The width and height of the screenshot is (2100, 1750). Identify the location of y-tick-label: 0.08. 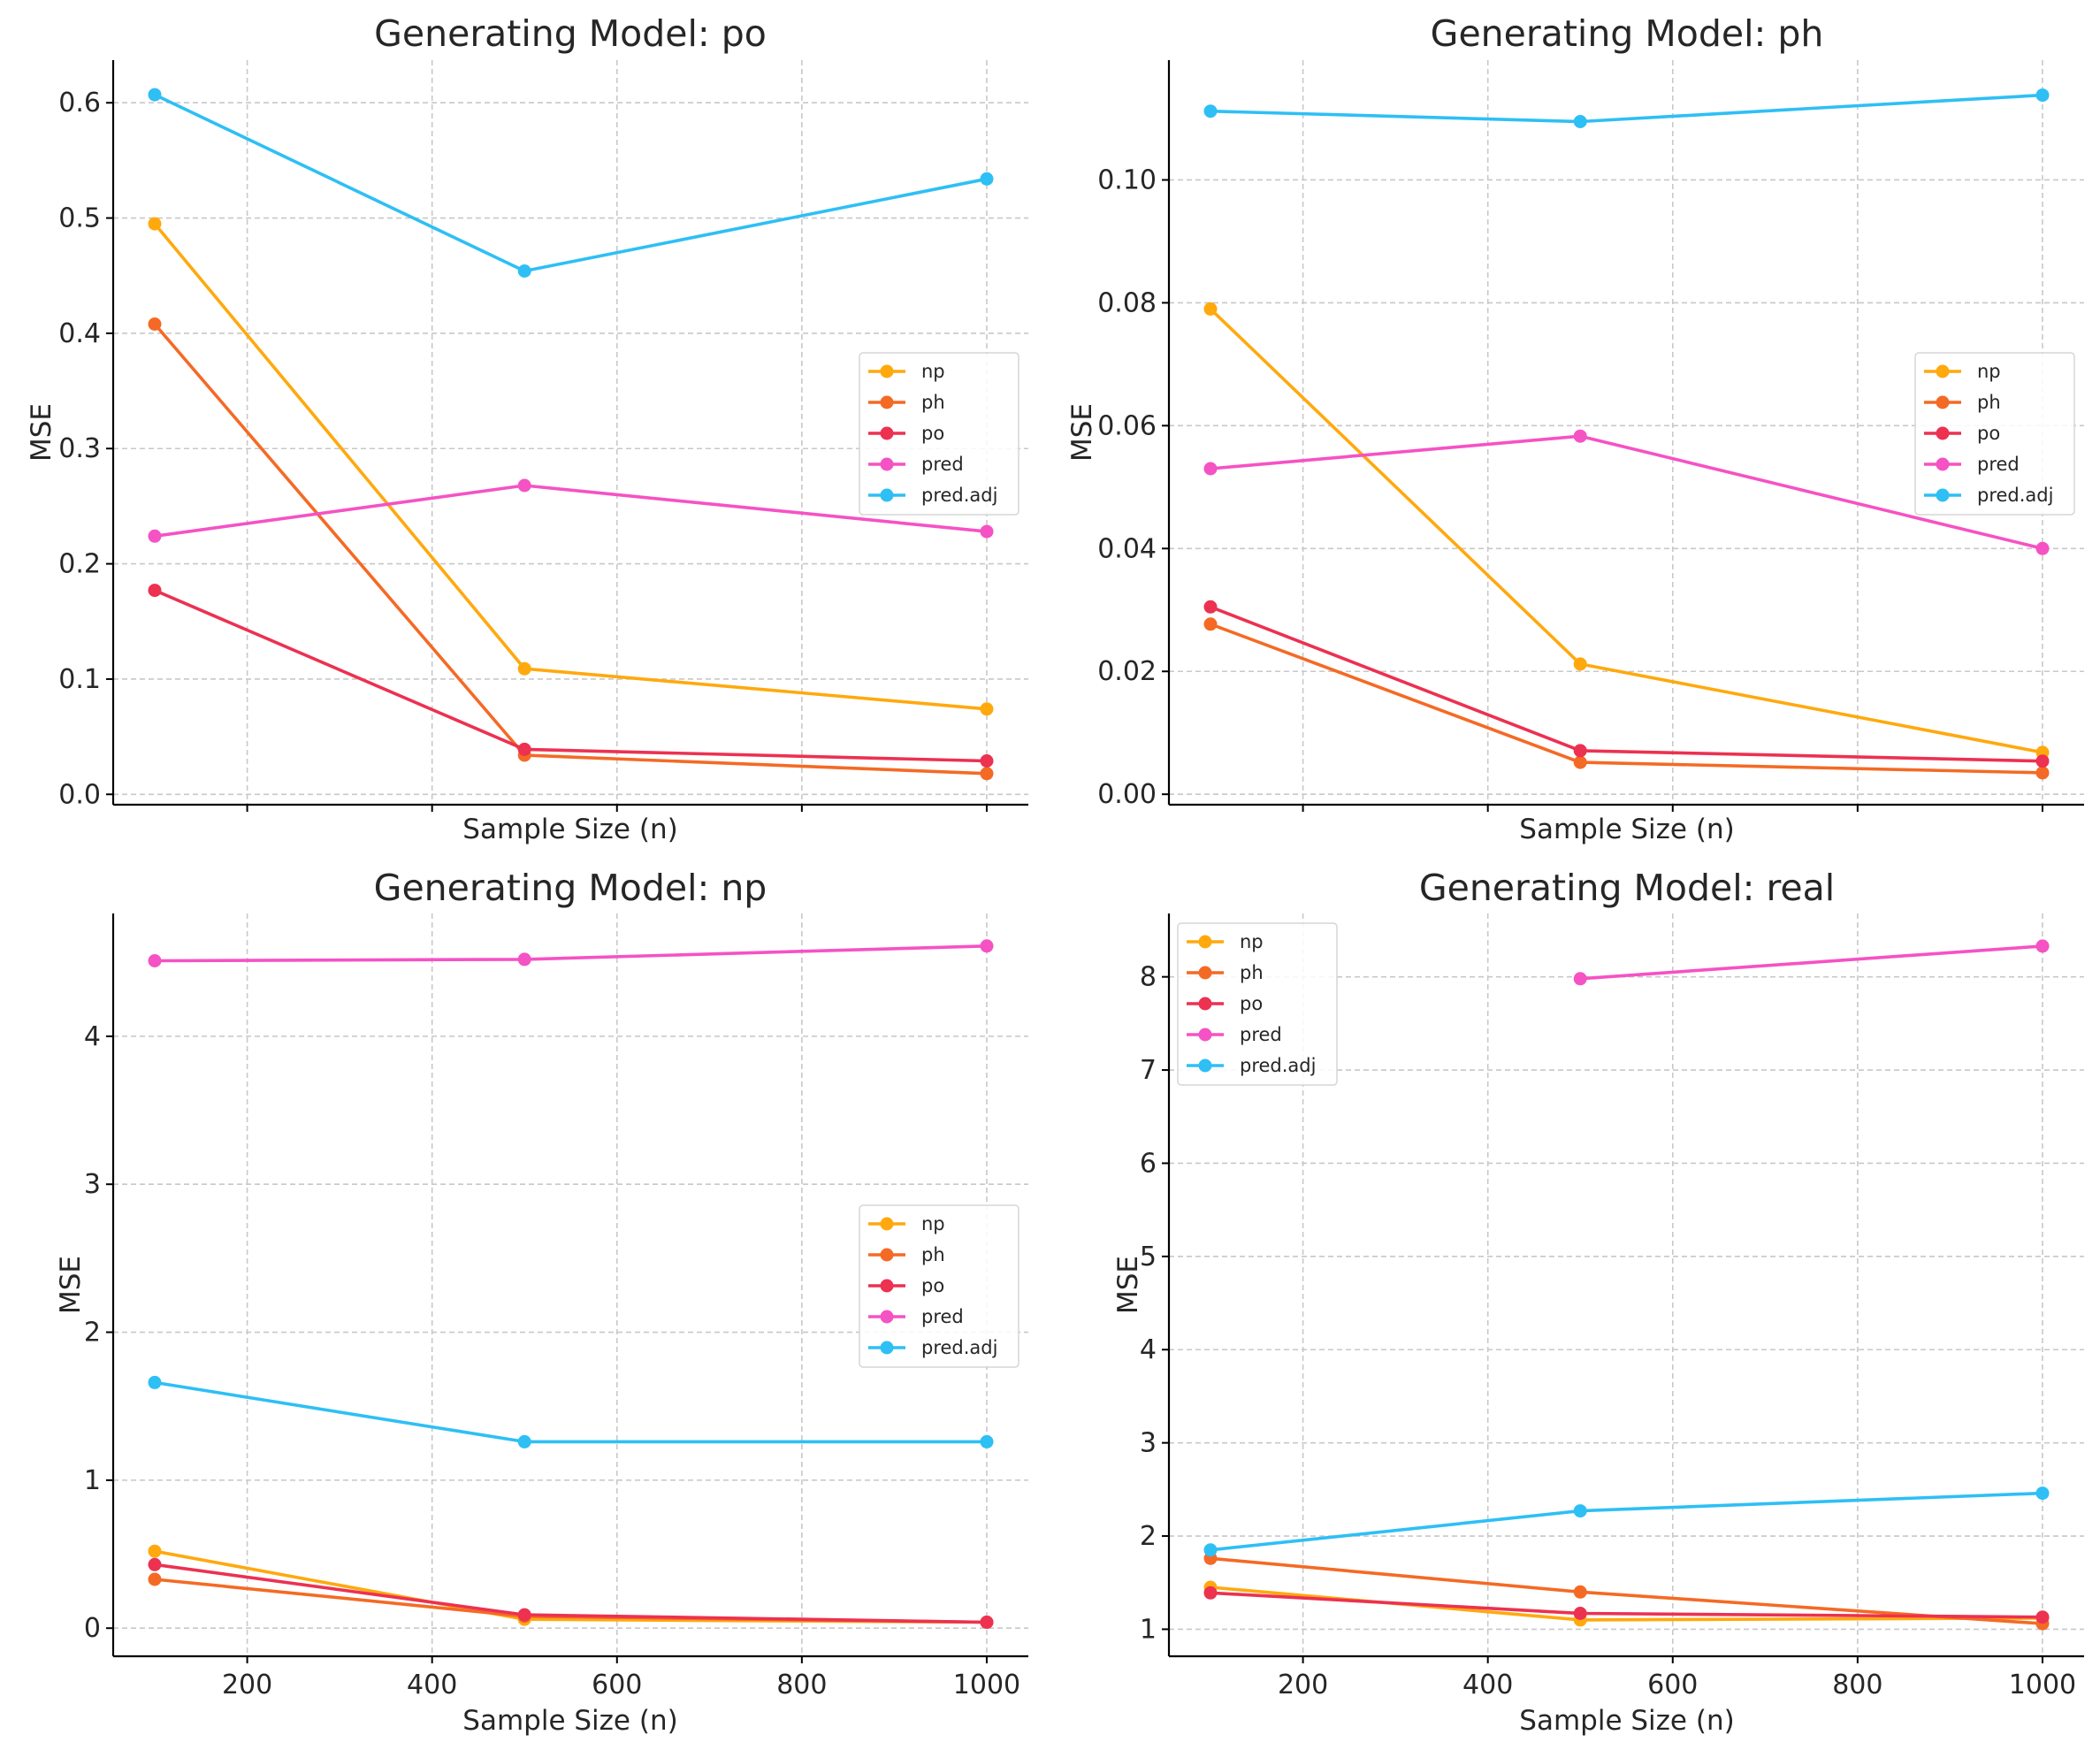
(1127, 302).